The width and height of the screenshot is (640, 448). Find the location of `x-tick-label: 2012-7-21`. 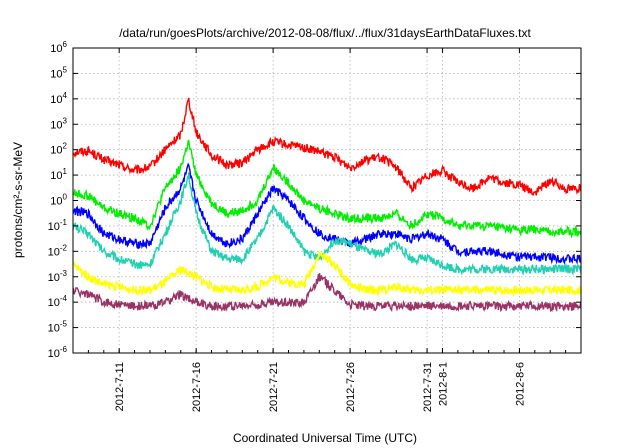

x-tick-label: 2012-7-21 is located at coordinates (274, 387).